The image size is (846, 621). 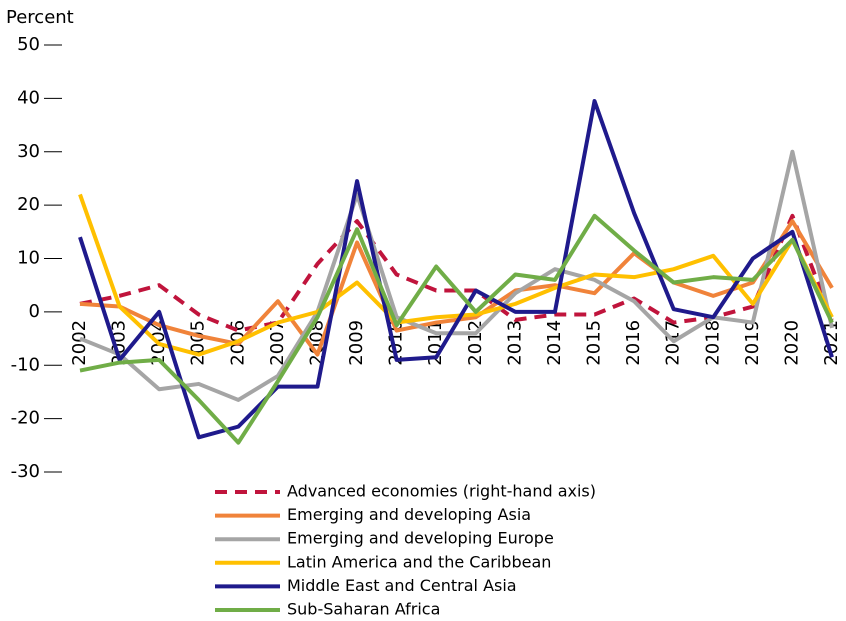 What do you see at coordinates (277, 343) in the screenshot?
I see `x-tick-label: 2007` at bounding box center [277, 343].